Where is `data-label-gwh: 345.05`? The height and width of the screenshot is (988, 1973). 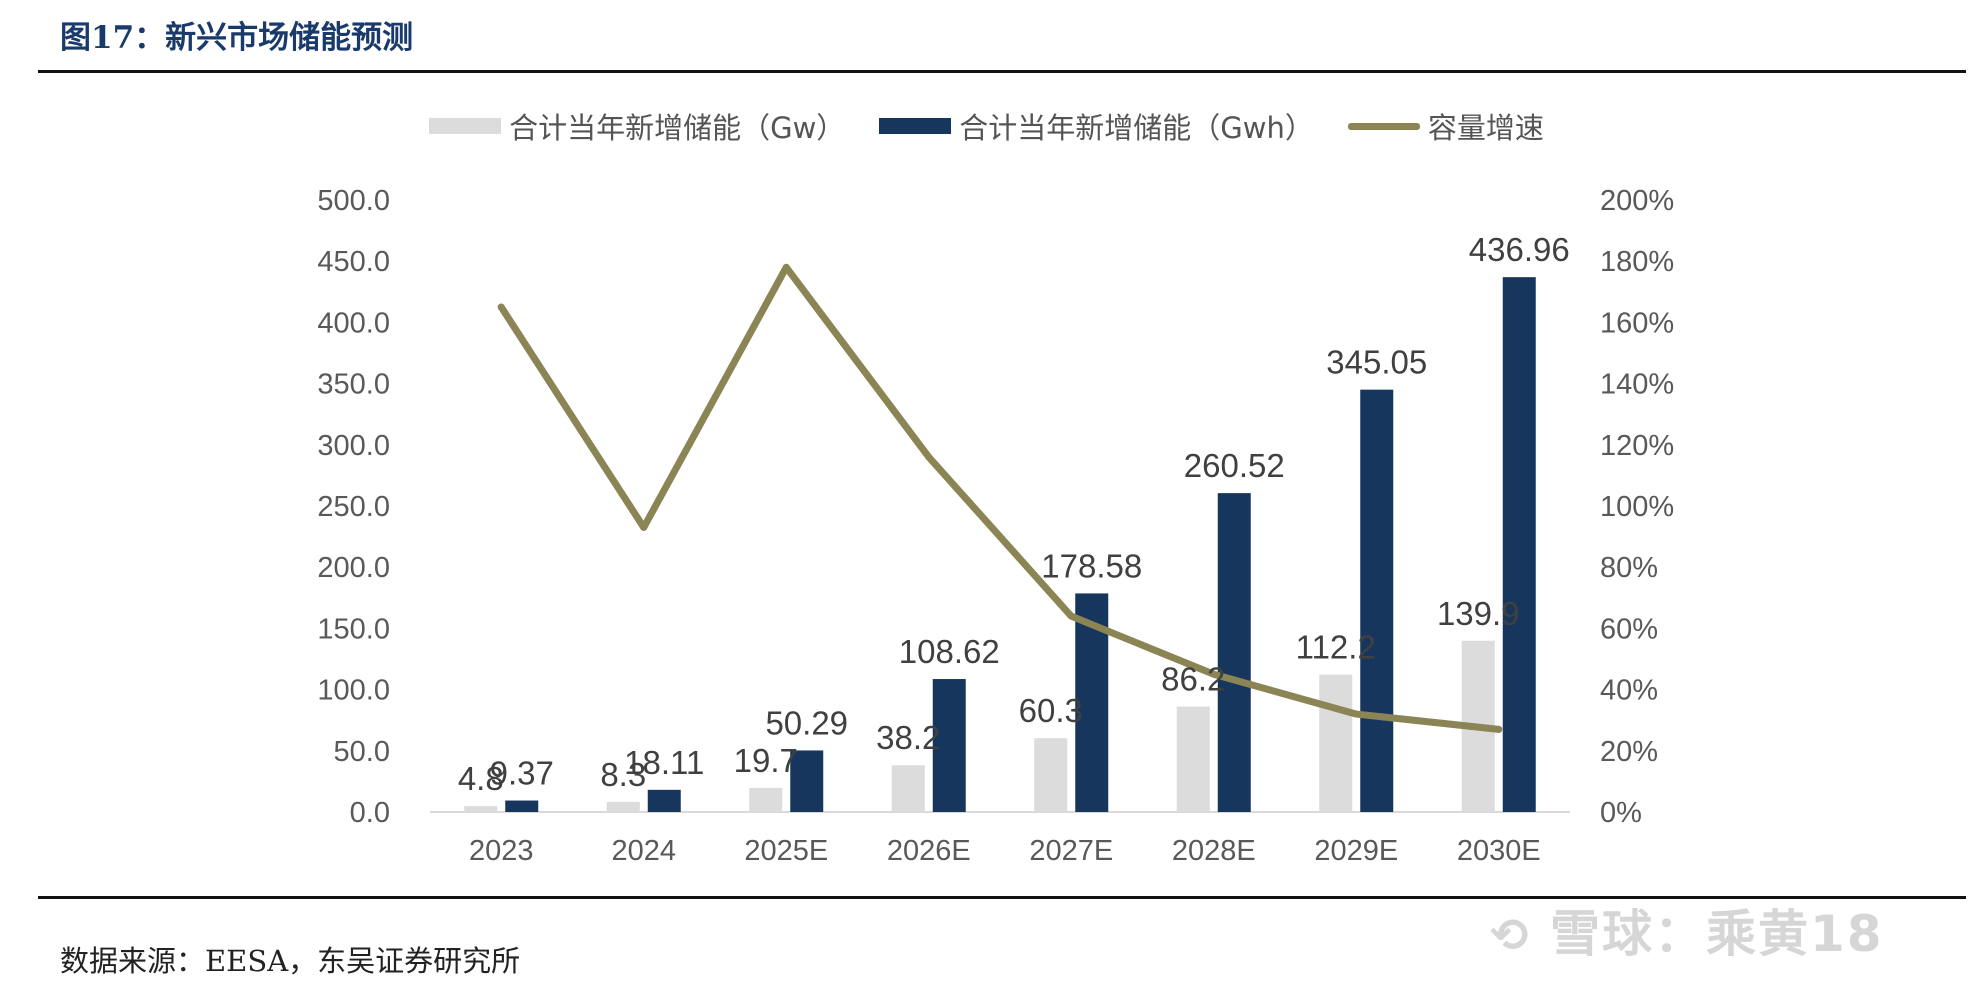
data-label-gwh: 345.05 is located at coordinates (1376, 362).